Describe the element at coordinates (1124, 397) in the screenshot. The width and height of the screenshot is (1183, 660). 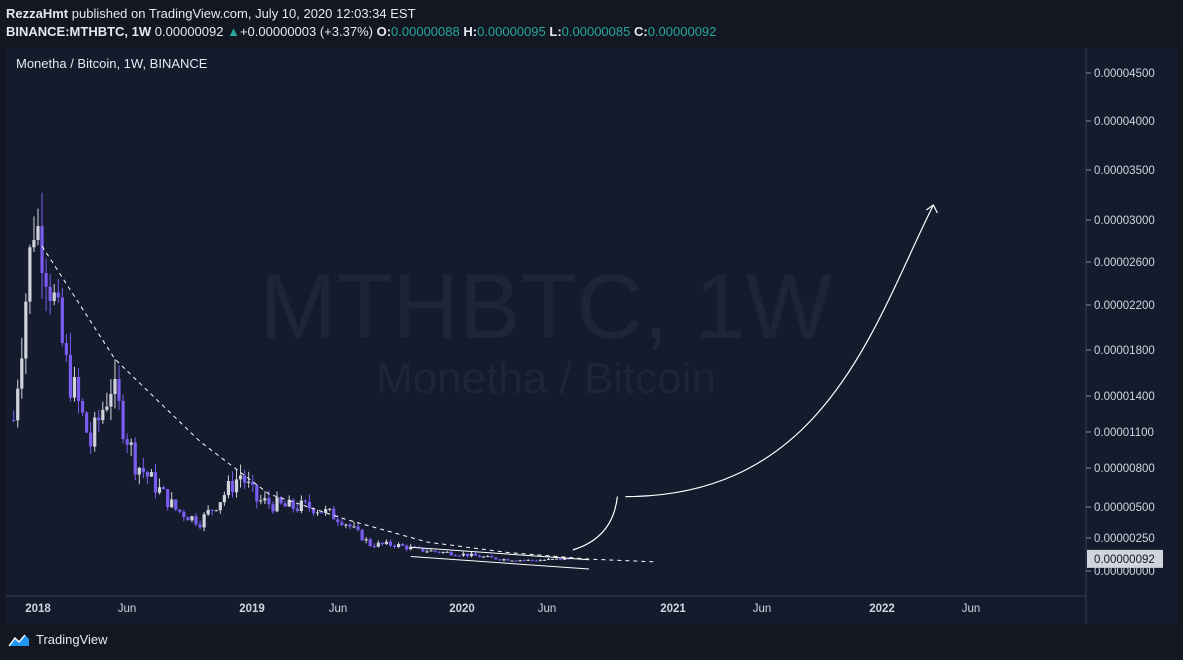
I see `price-tick-label: 0.00001400` at that location.